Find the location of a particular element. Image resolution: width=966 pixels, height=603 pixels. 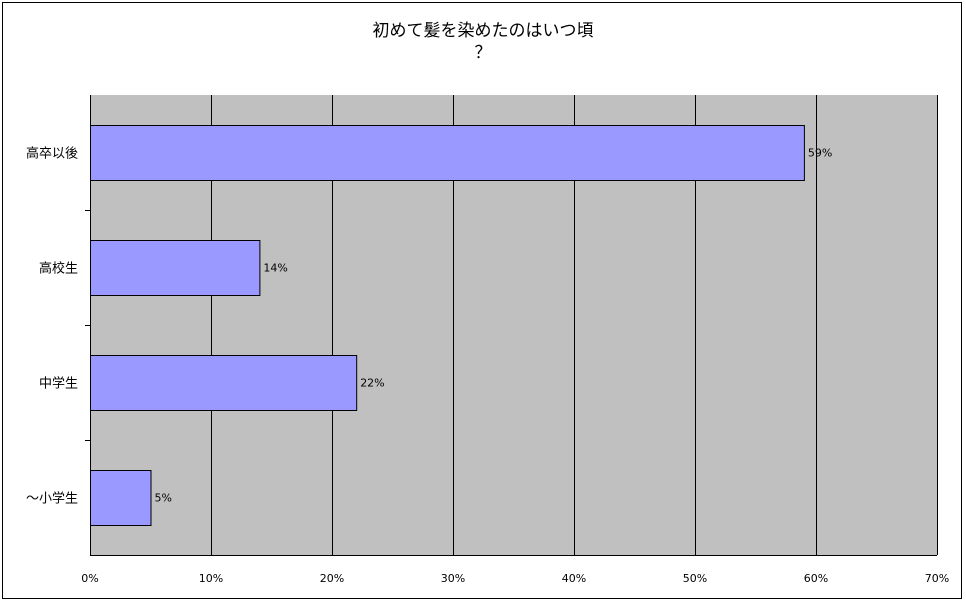

data-label: 5% is located at coordinates (163, 498).